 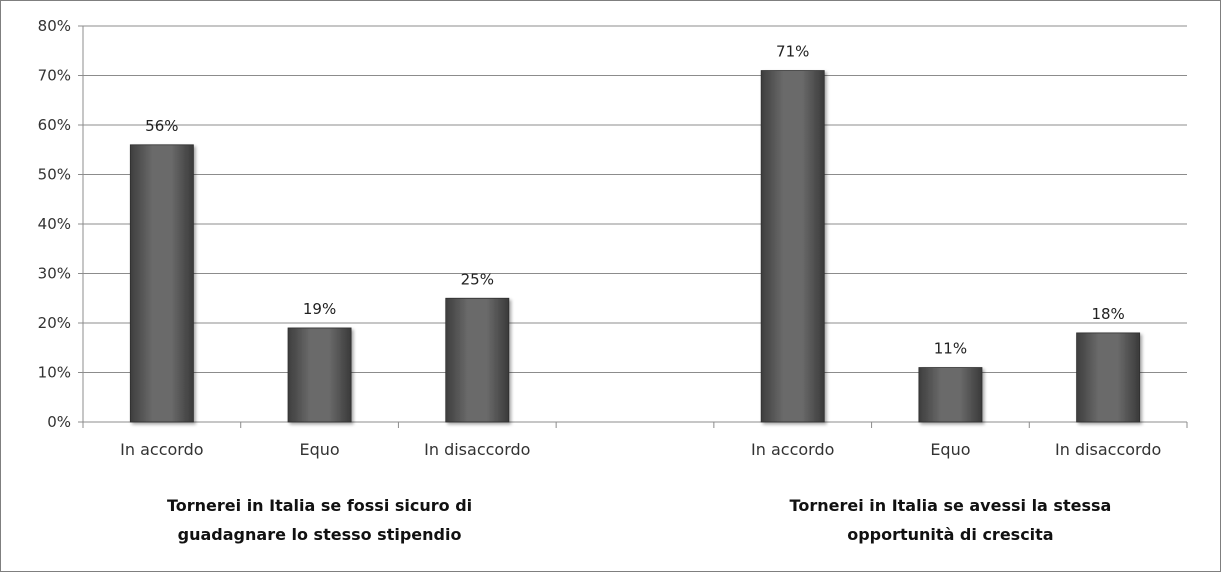 I want to click on y-tick-label: 50%, so click(x=54, y=175).